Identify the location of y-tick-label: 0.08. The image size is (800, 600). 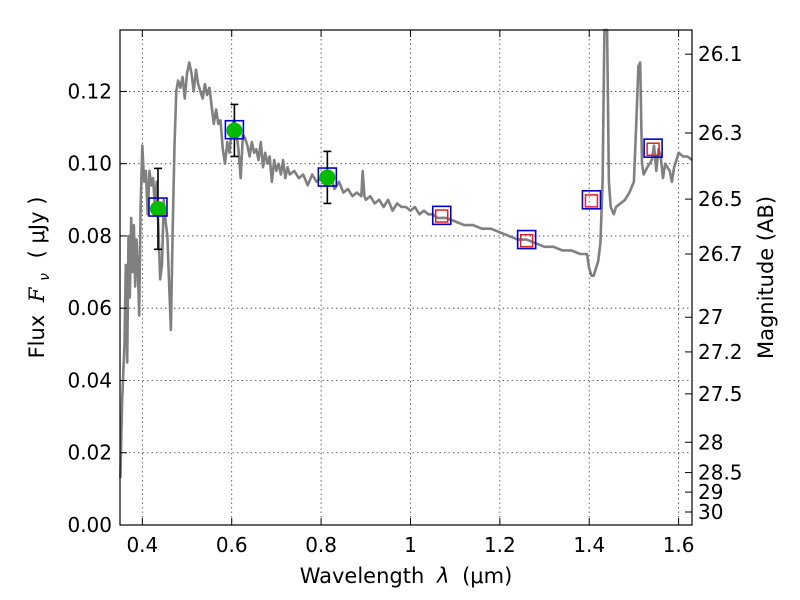
(89, 236).